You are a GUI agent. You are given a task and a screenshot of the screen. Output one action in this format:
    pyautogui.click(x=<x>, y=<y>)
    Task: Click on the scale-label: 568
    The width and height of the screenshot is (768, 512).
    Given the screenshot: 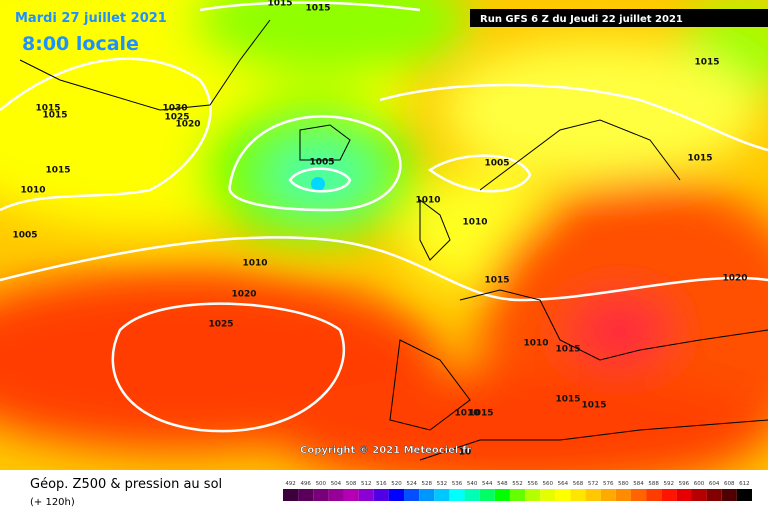 What is the action you would take?
    pyautogui.click(x=578, y=484)
    